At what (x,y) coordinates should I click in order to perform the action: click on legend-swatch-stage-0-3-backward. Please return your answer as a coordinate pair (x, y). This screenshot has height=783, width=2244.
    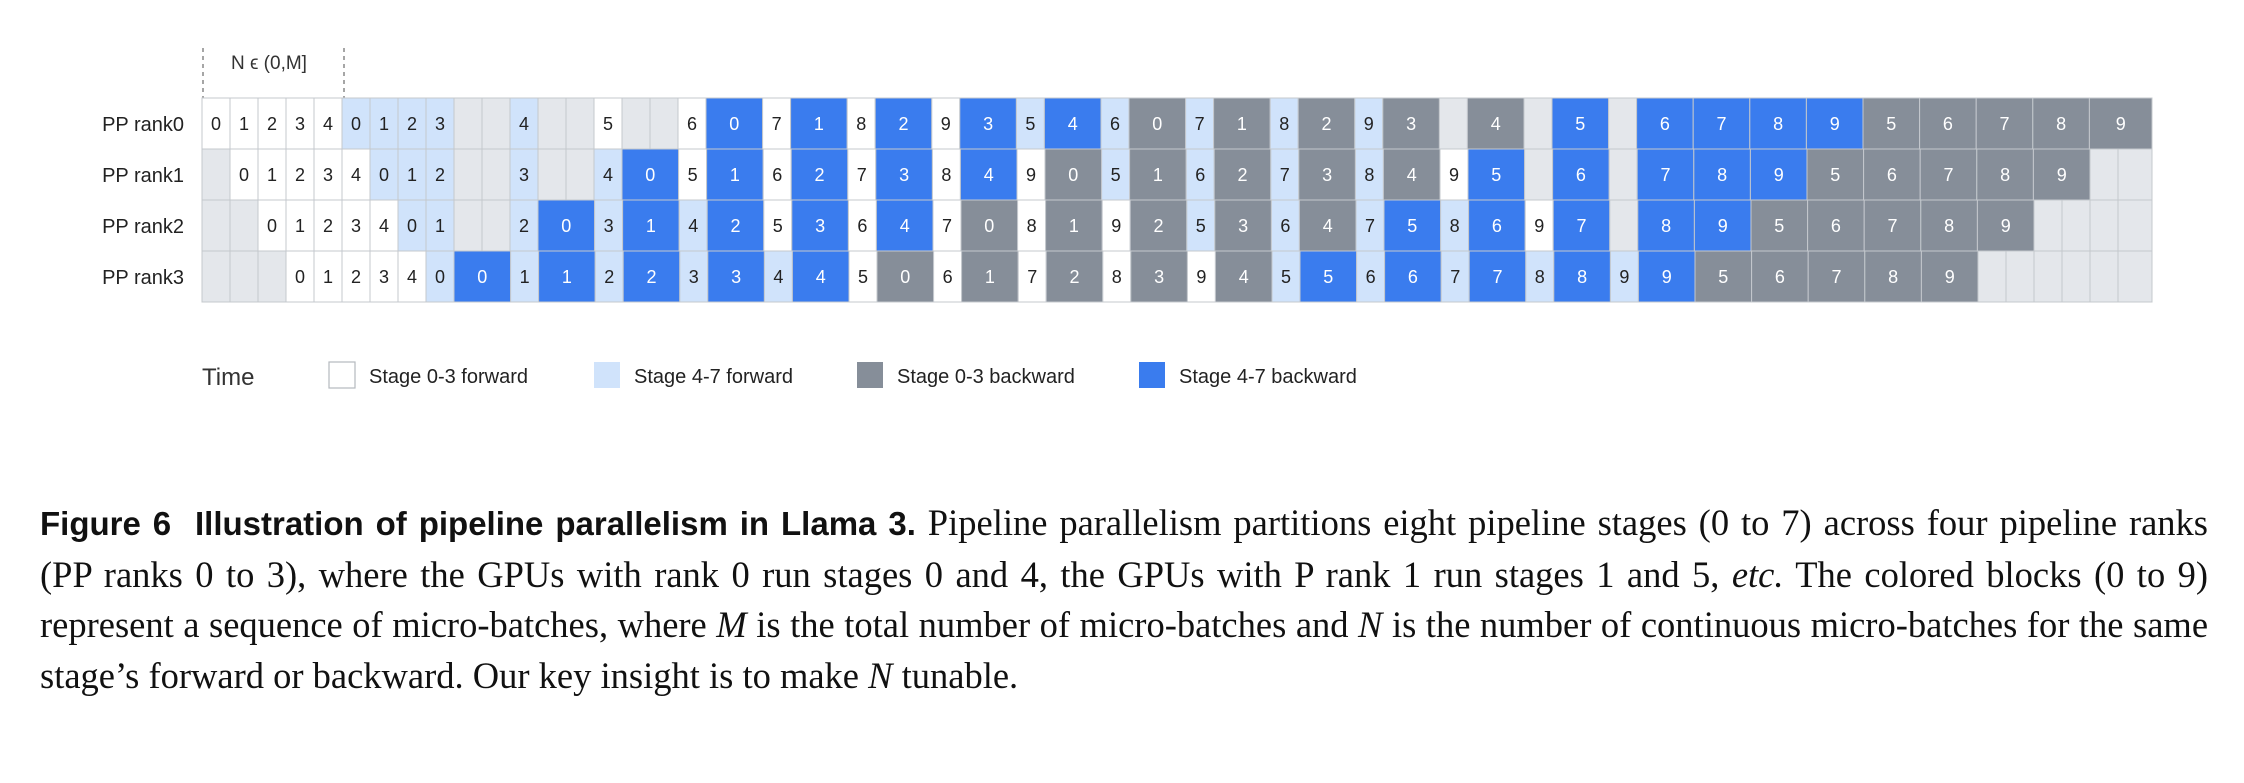
    Looking at the image, I should click on (870, 375).